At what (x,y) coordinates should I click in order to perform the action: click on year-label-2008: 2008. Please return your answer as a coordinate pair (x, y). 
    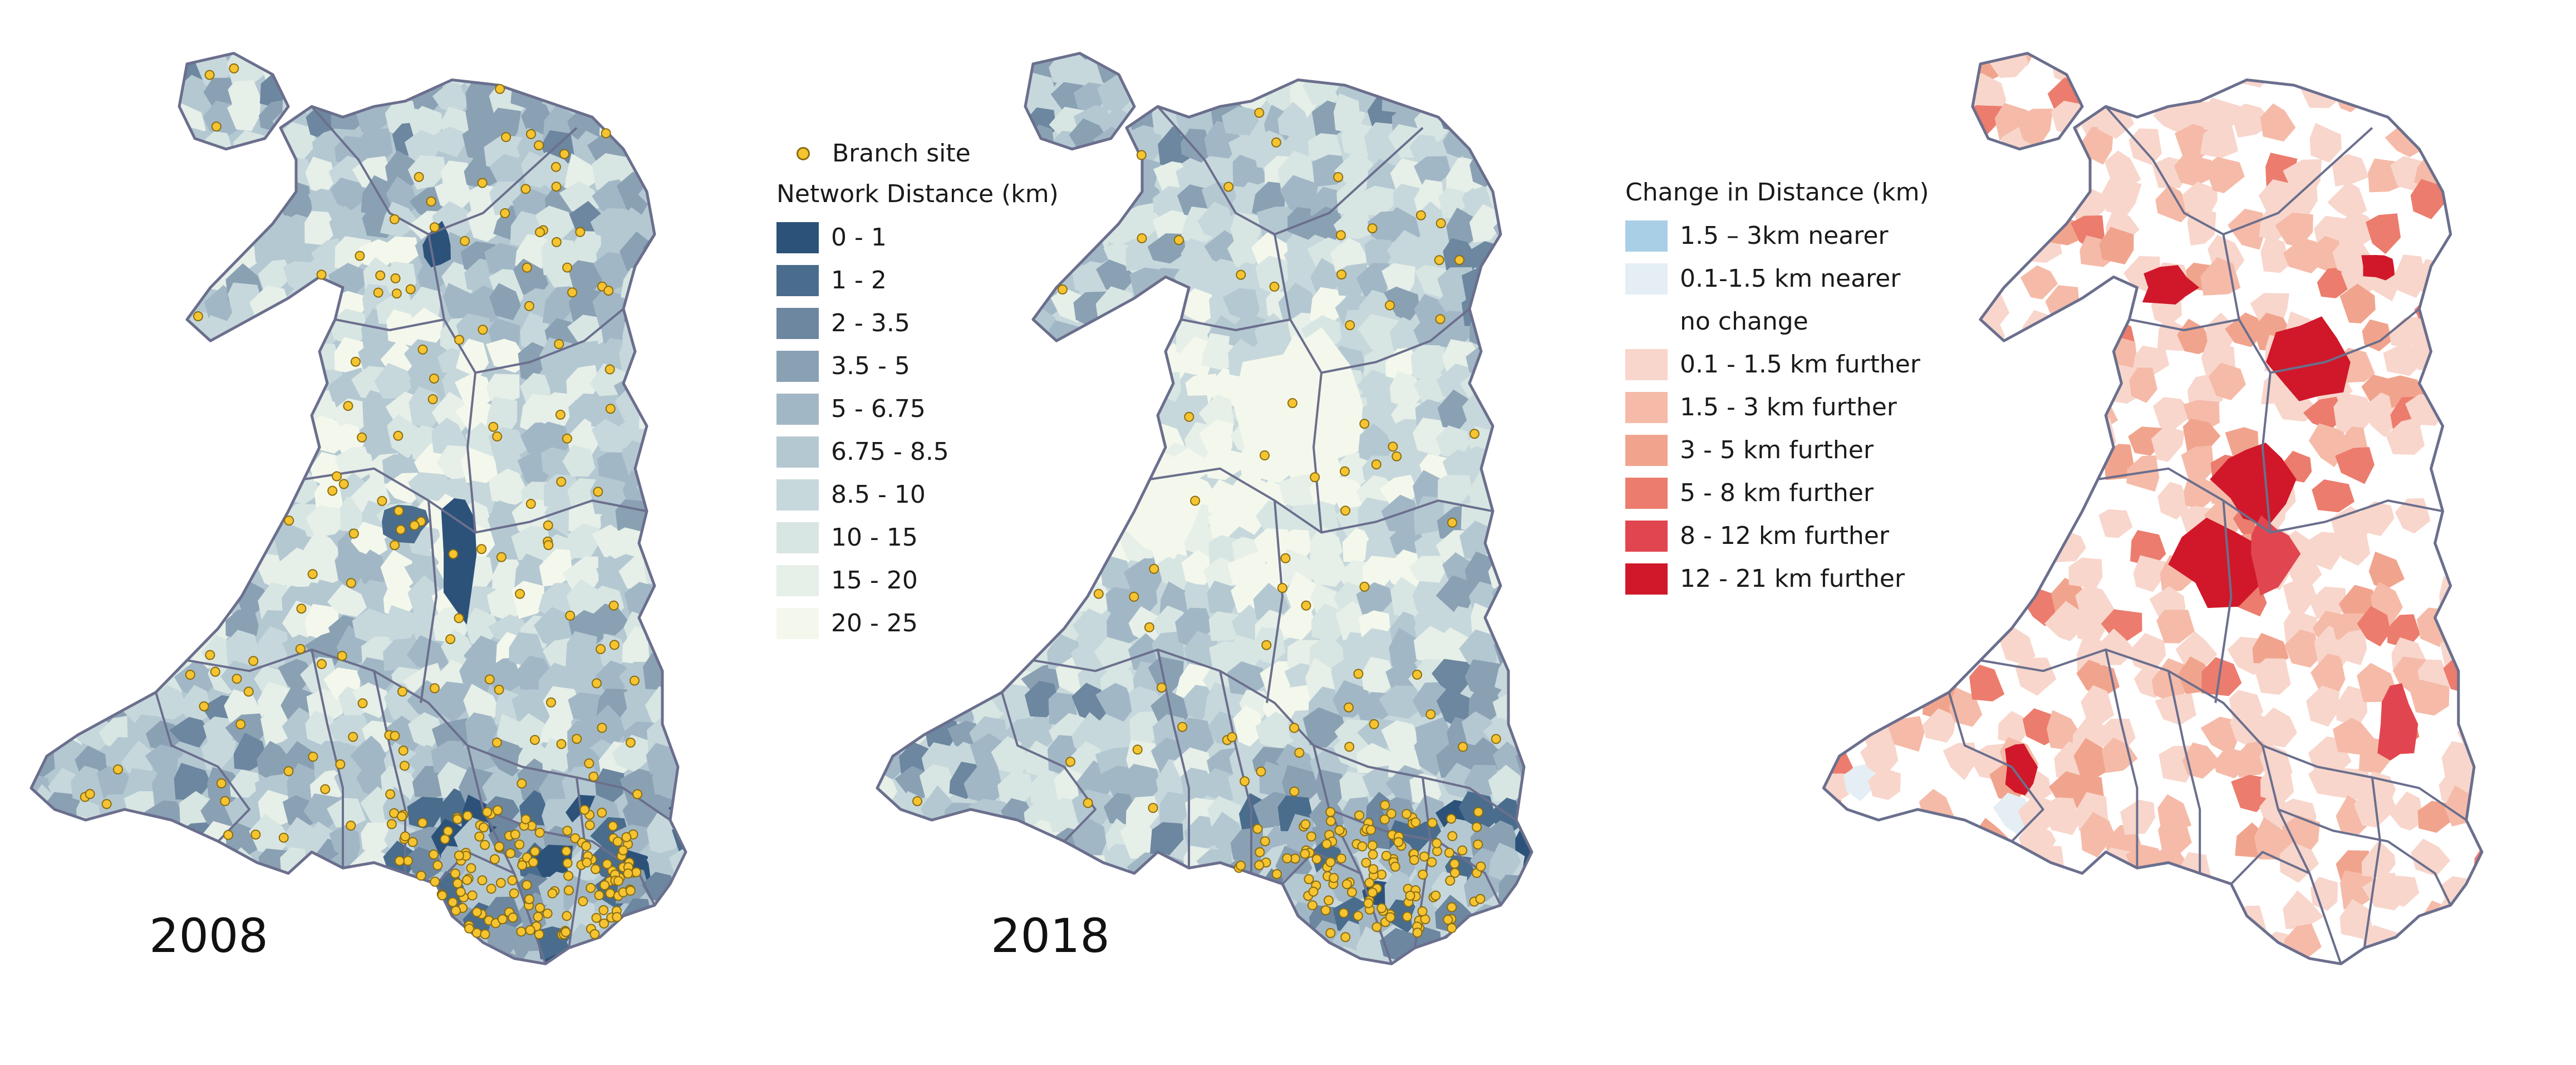
    Looking at the image, I should click on (208, 936).